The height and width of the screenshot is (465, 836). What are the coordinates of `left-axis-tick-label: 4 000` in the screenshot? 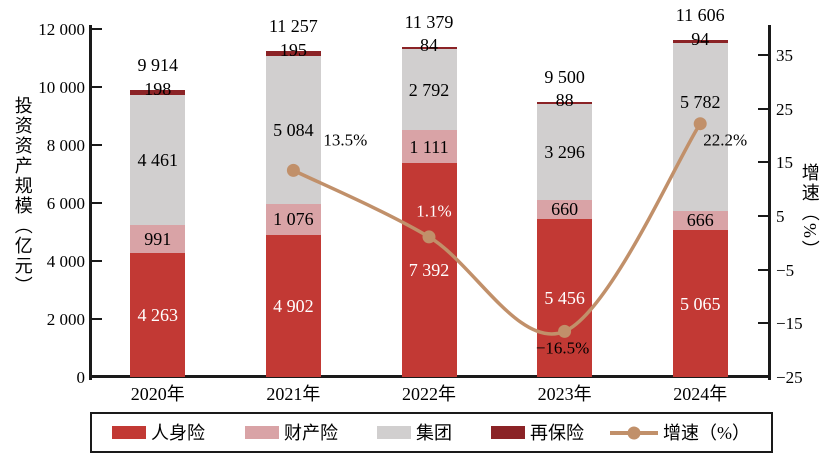 It's located at (65, 261).